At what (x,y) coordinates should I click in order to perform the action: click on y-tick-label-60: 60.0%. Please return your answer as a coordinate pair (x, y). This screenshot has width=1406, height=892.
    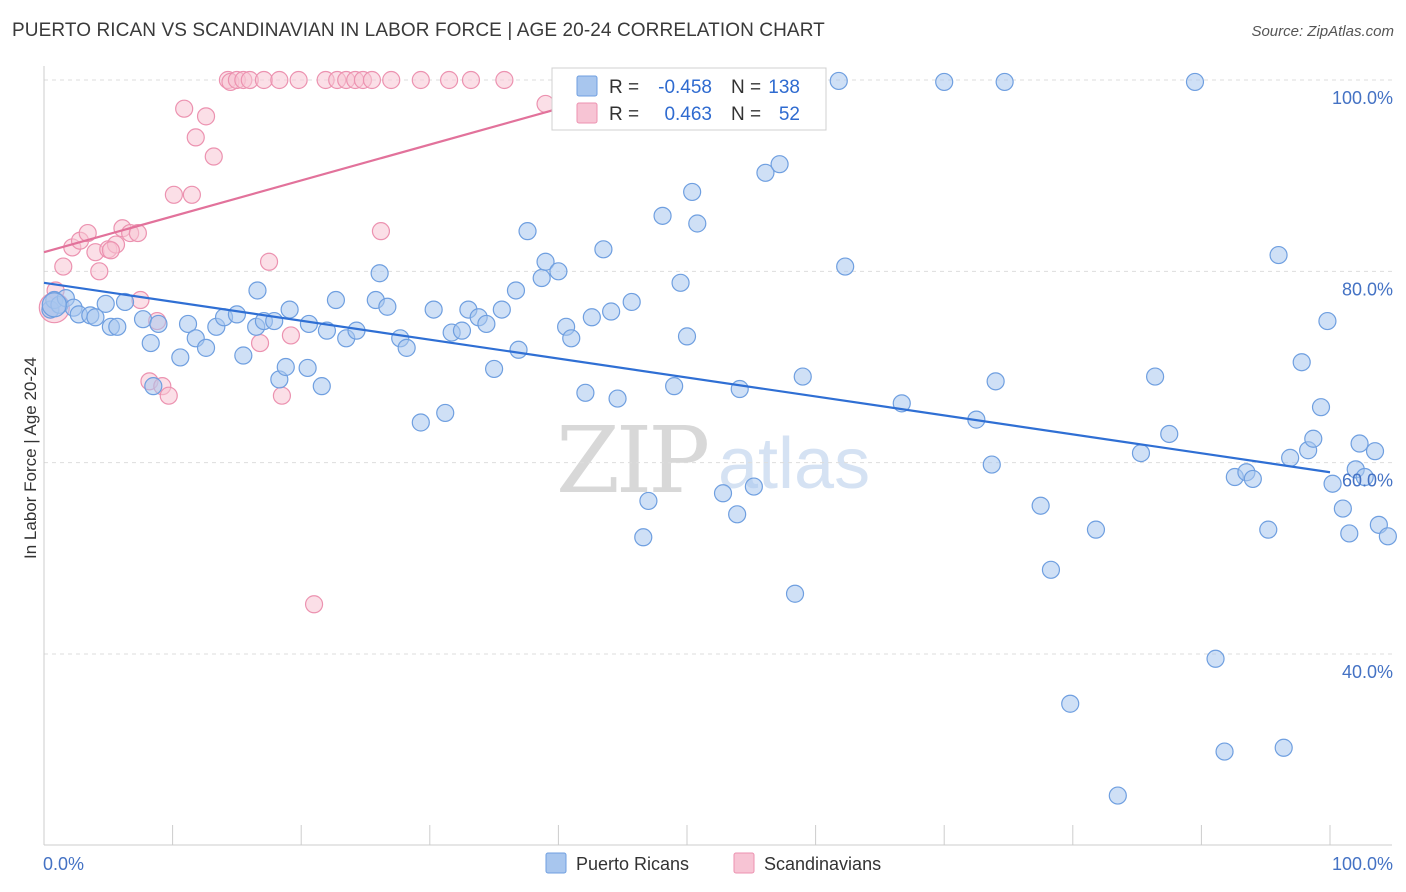
    Looking at the image, I should click on (1367, 481).